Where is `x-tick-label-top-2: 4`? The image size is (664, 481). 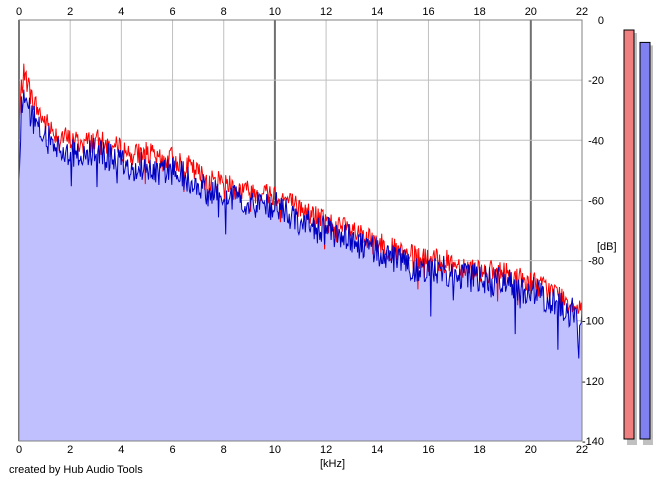 x-tick-label-top-2: 4 is located at coordinates (121, 12).